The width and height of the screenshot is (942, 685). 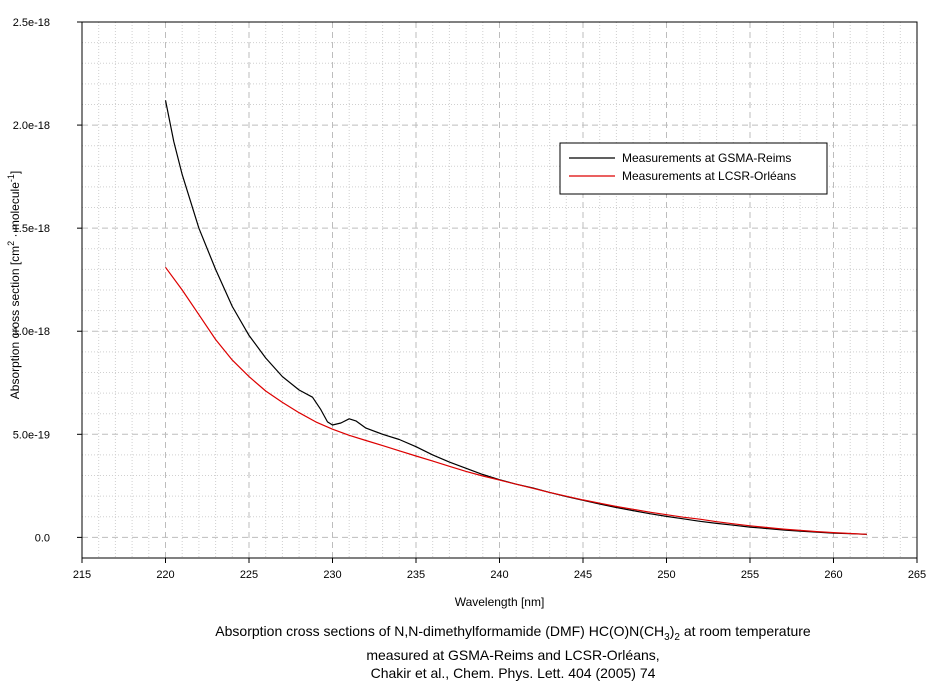 What do you see at coordinates (499, 575) in the screenshot?
I see `x-tick-label: 240` at bounding box center [499, 575].